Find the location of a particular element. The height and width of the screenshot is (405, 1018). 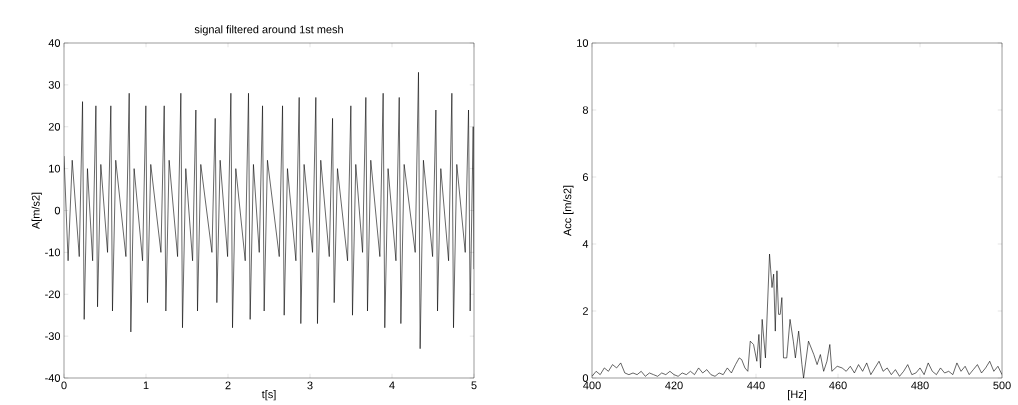

x-tick-label: 440 is located at coordinates (756, 385).